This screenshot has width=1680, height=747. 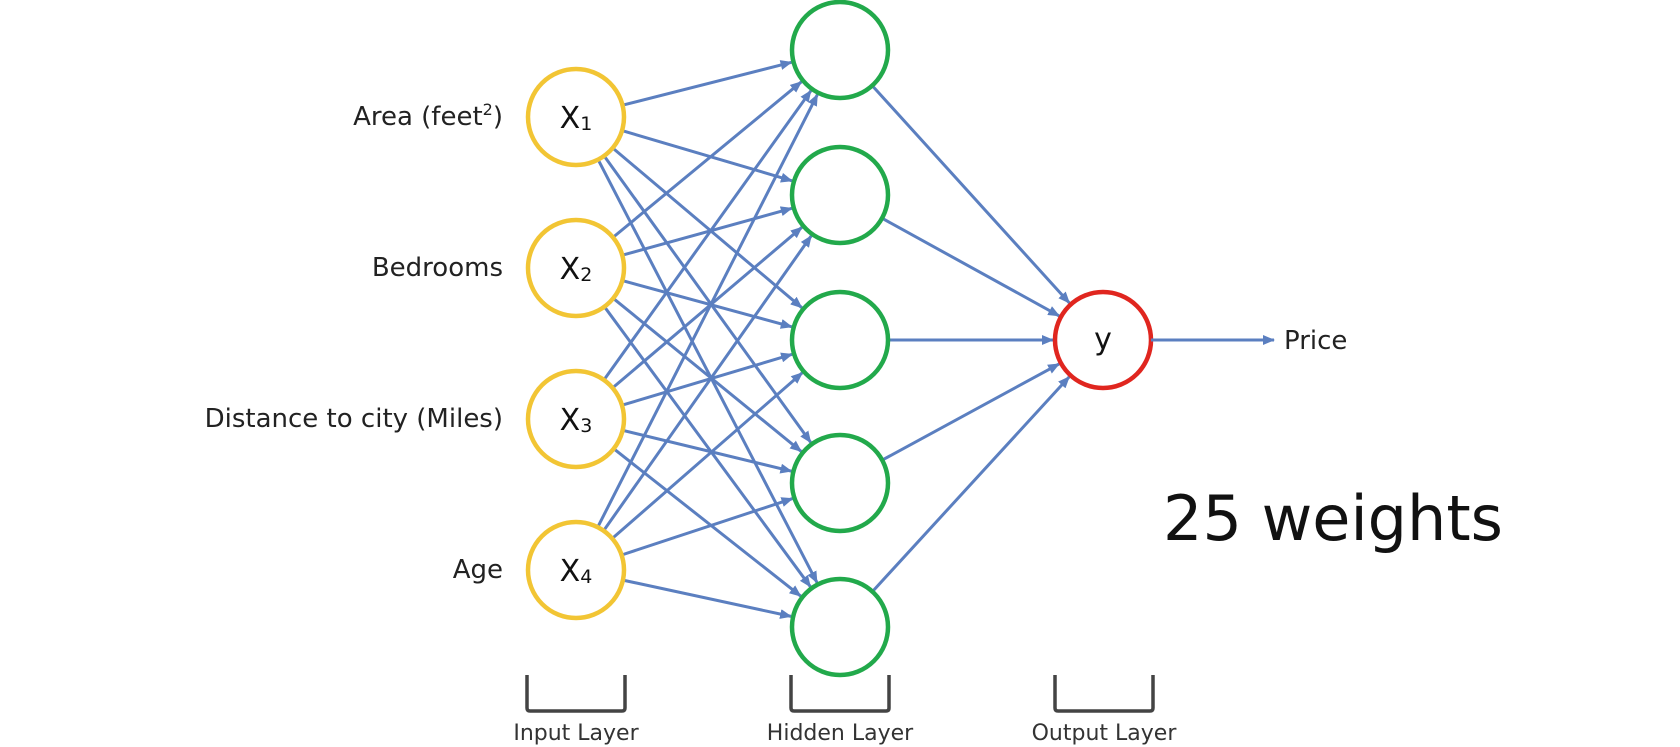 I want to click on input-node-x4-label: X4, so click(x=576, y=571).